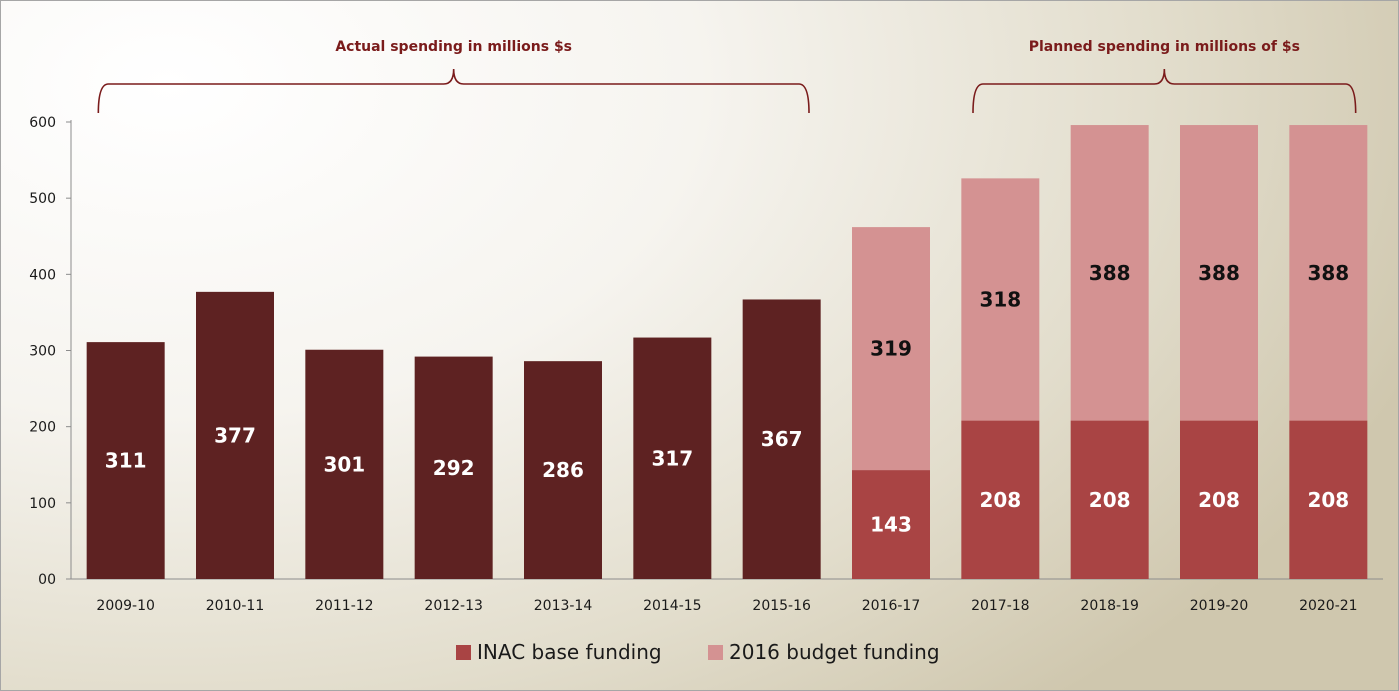 This screenshot has height=691, width=1399. Describe the element at coordinates (891, 606) in the screenshot. I see `x-tick-label: 2016-17` at that location.